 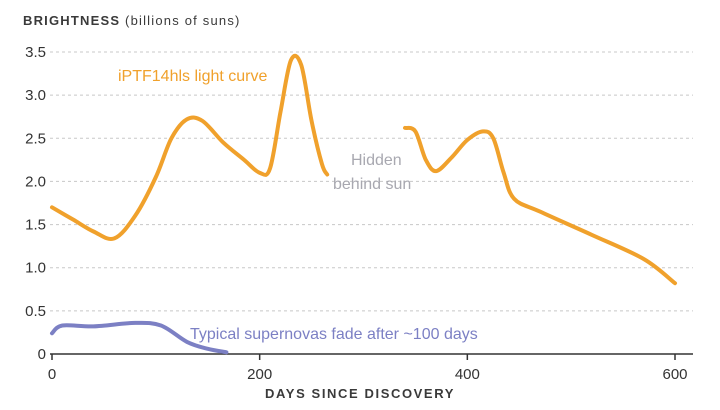 What do you see at coordinates (376, 160) in the screenshot?
I see `hidden-behind-sun-line1: Hidden` at bounding box center [376, 160].